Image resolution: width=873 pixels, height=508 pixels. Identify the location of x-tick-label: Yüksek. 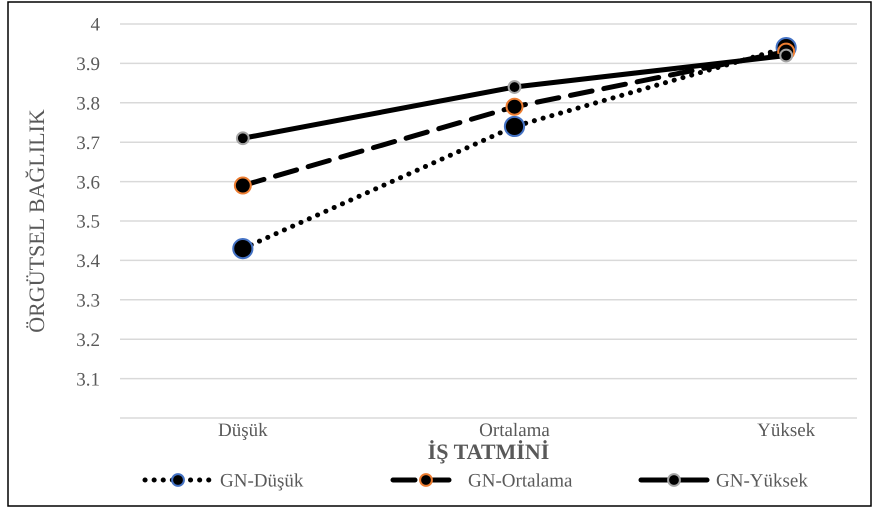
(786, 430).